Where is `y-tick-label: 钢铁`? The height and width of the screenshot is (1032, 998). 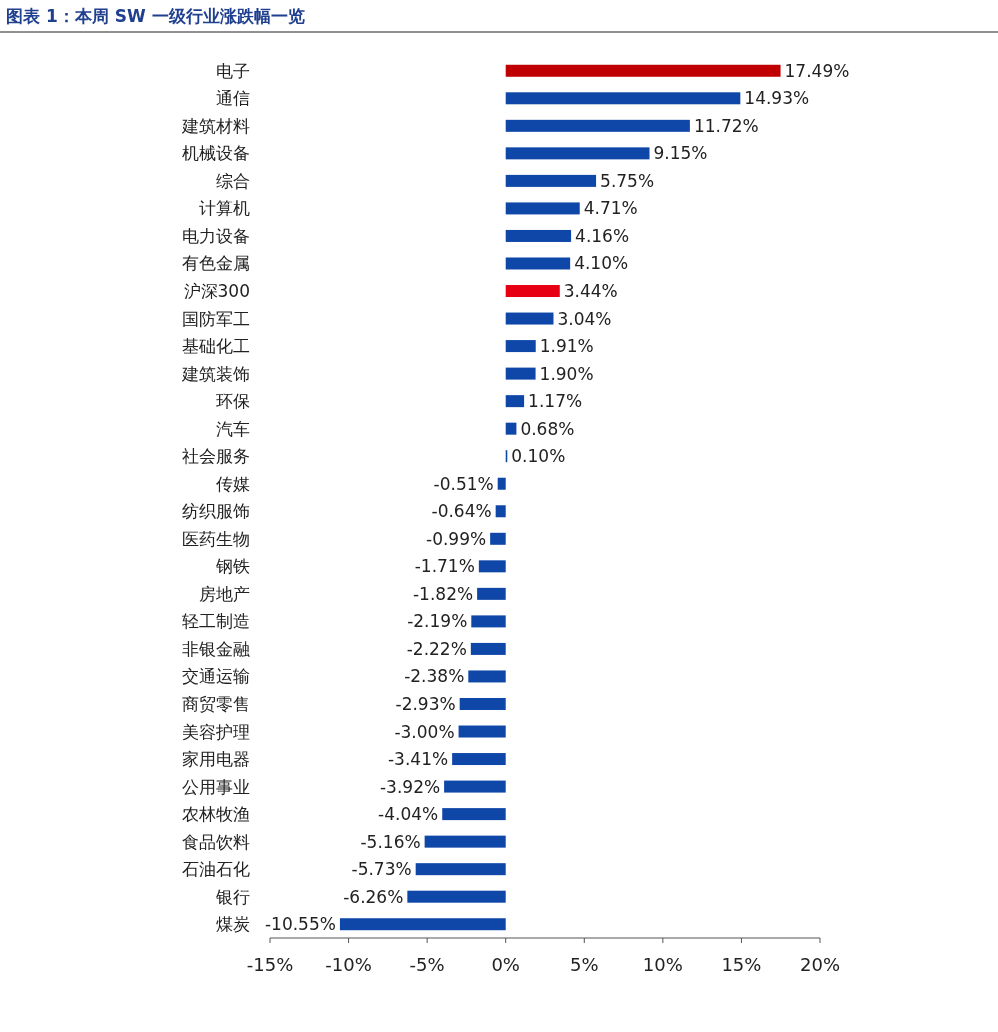
y-tick-label: 钢铁 is located at coordinates (232, 566).